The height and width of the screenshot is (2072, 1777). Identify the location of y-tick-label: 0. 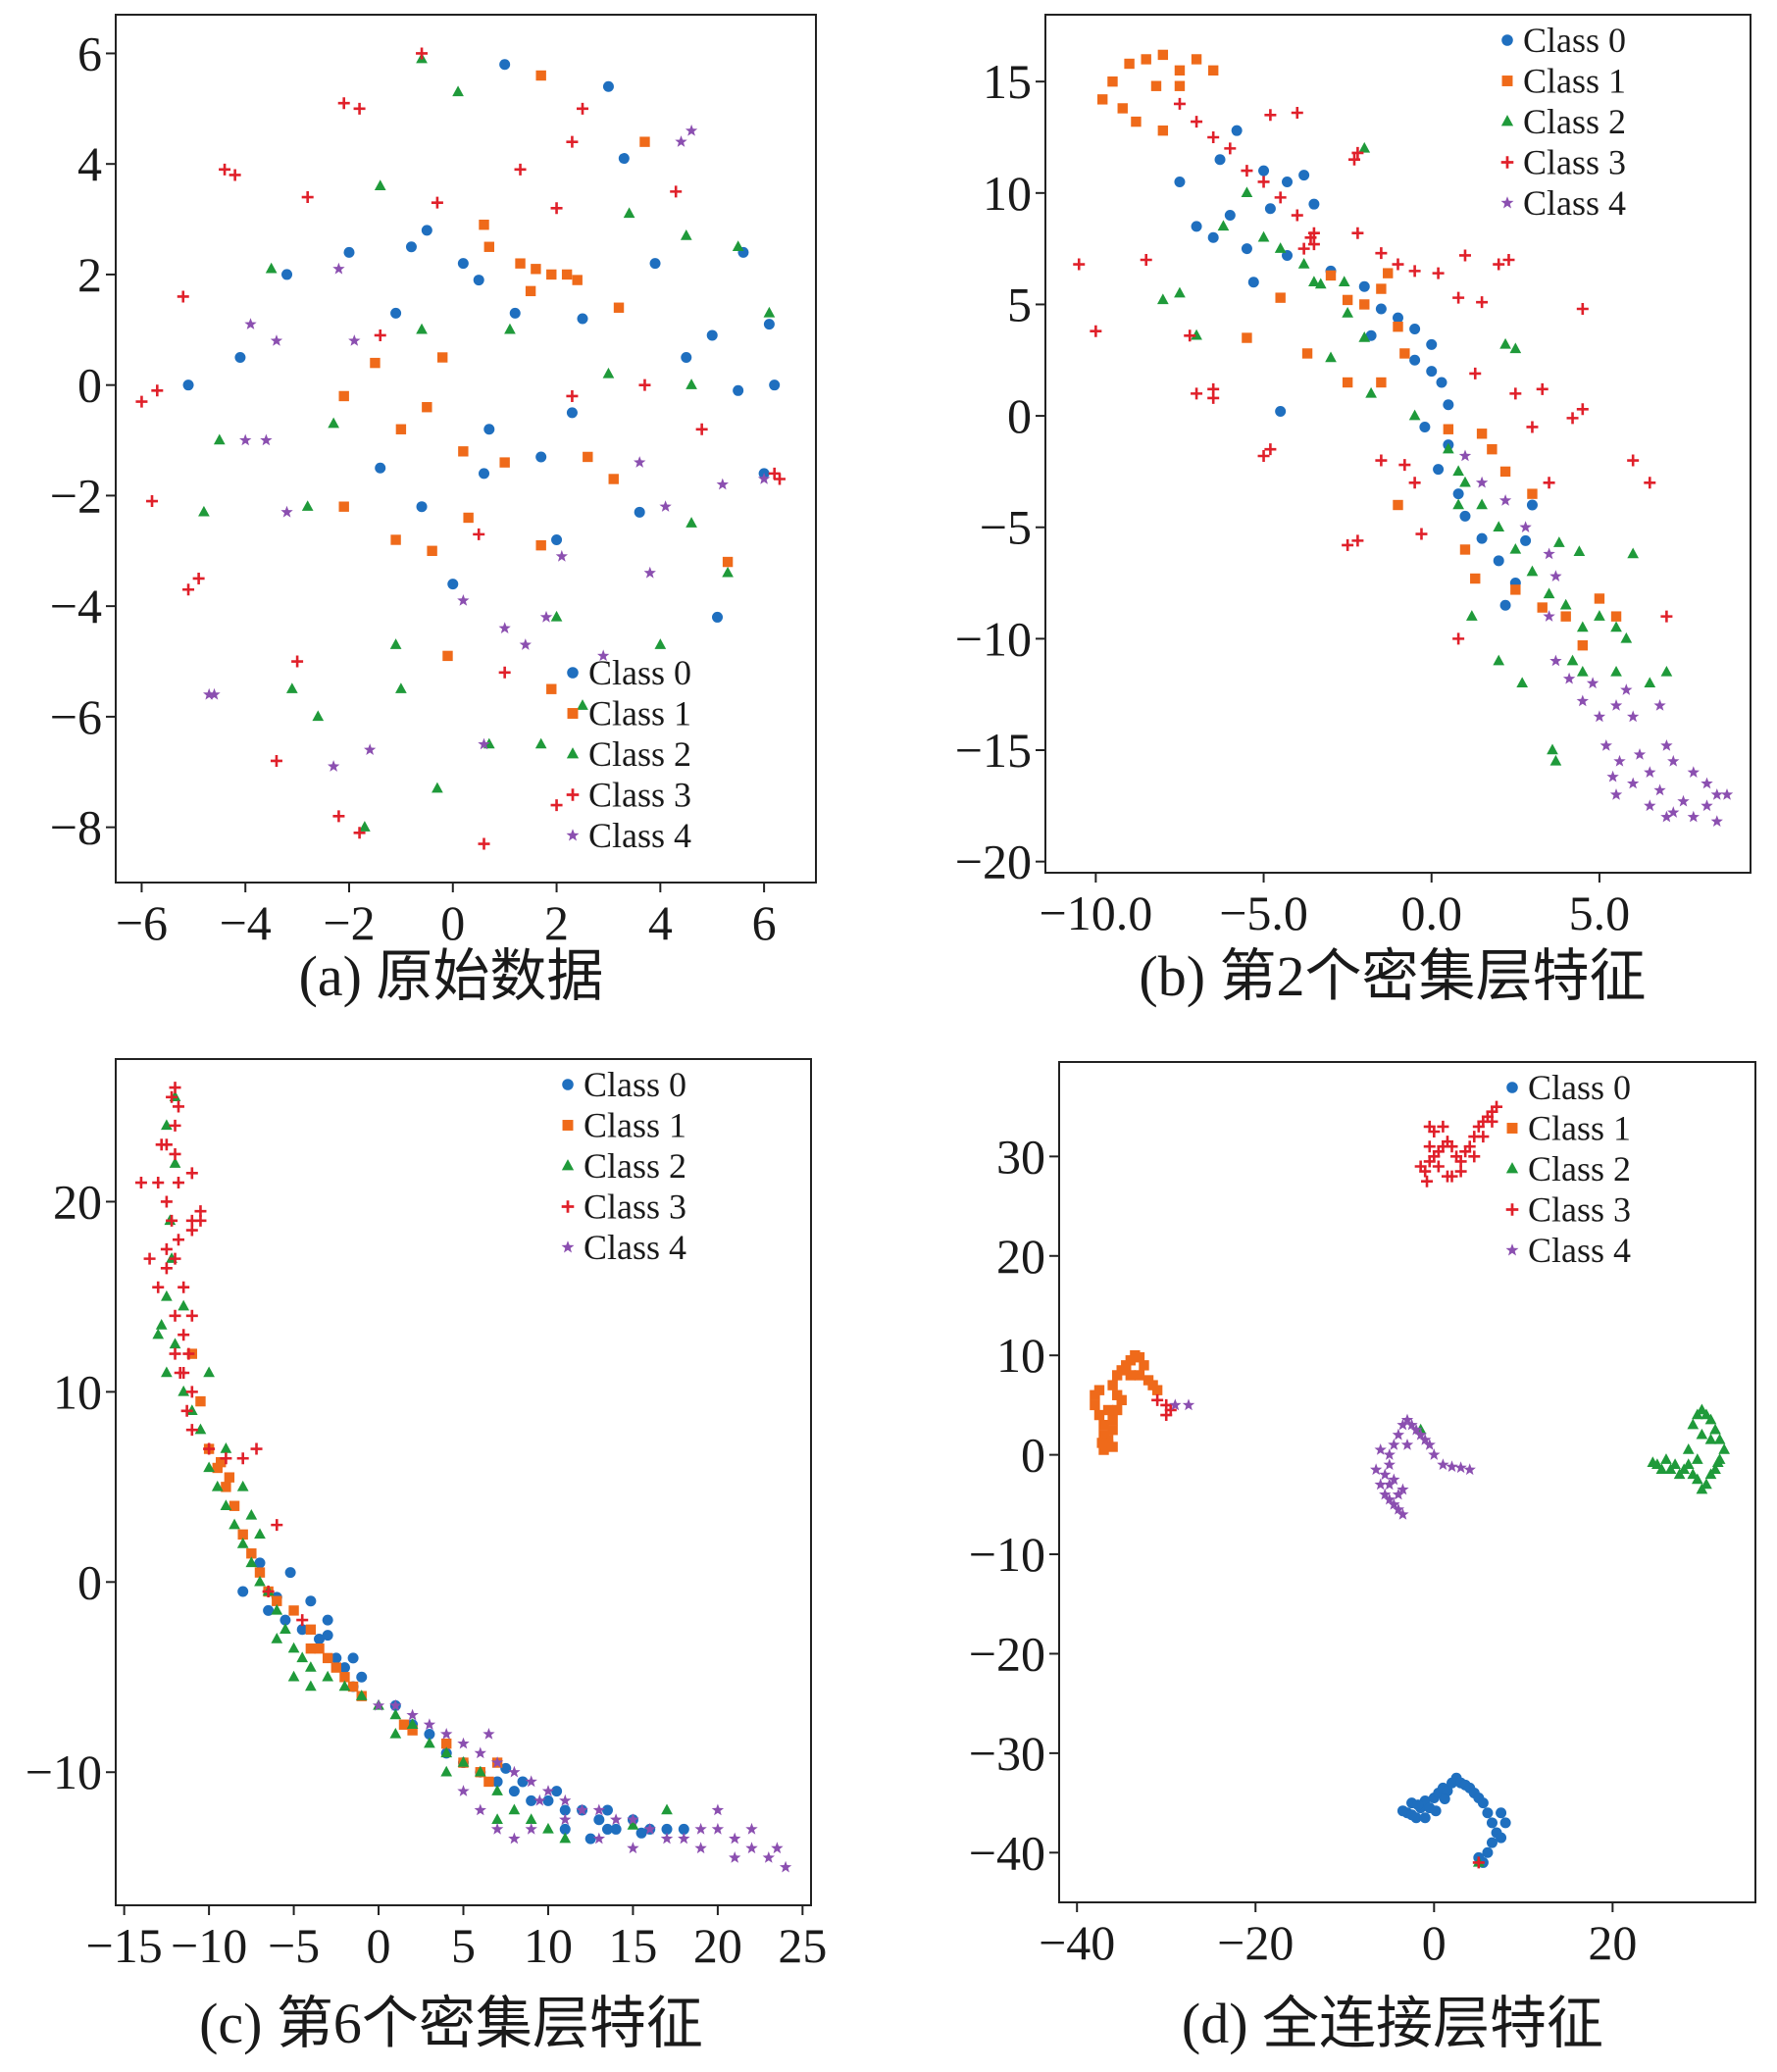
(1033, 1456).